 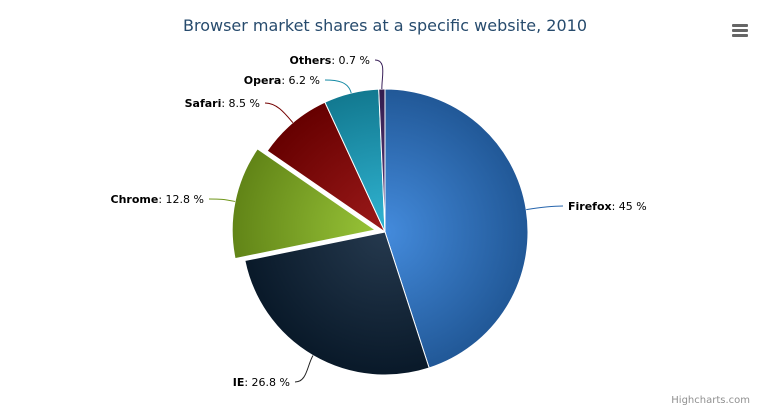 What do you see at coordinates (338, 86) in the screenshot?
I see `connector-opera` at bounding box center [338, 86].